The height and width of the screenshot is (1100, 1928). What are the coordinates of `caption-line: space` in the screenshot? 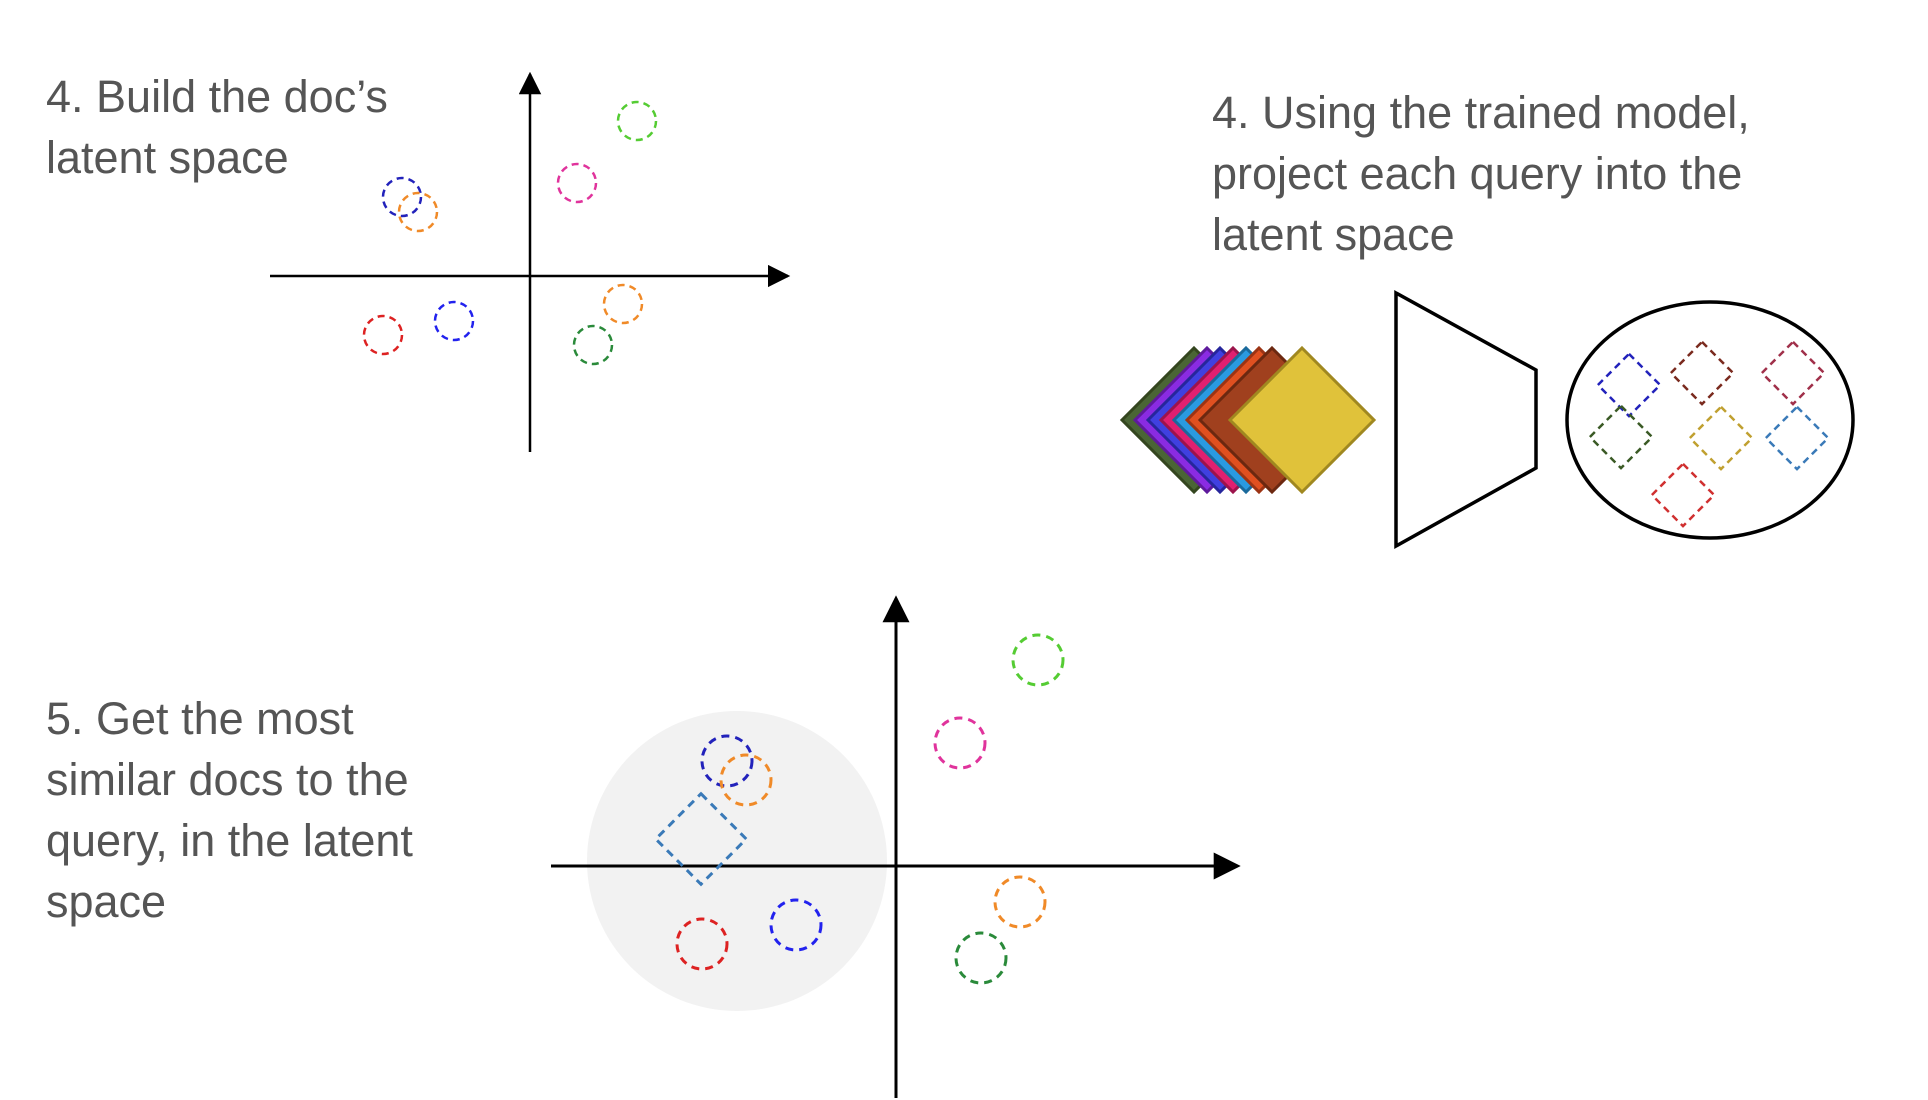 It's located at (106, 901).